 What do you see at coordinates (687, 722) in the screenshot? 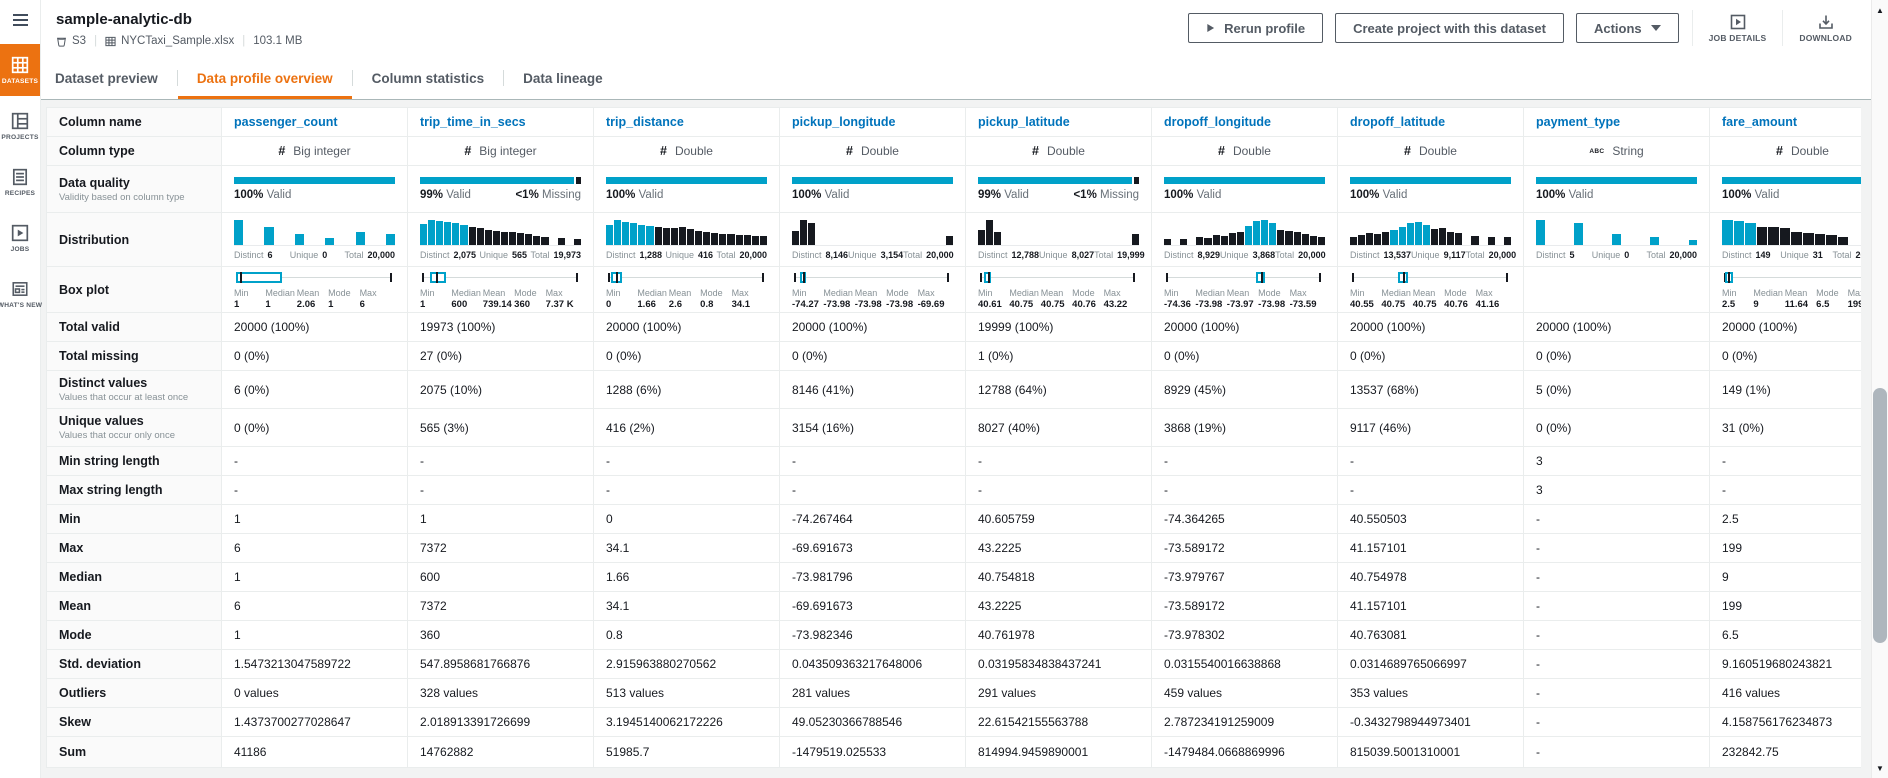
I see `cell-skew-trip_distance: 3.1945140062172226` at bounding box center [687, 722].